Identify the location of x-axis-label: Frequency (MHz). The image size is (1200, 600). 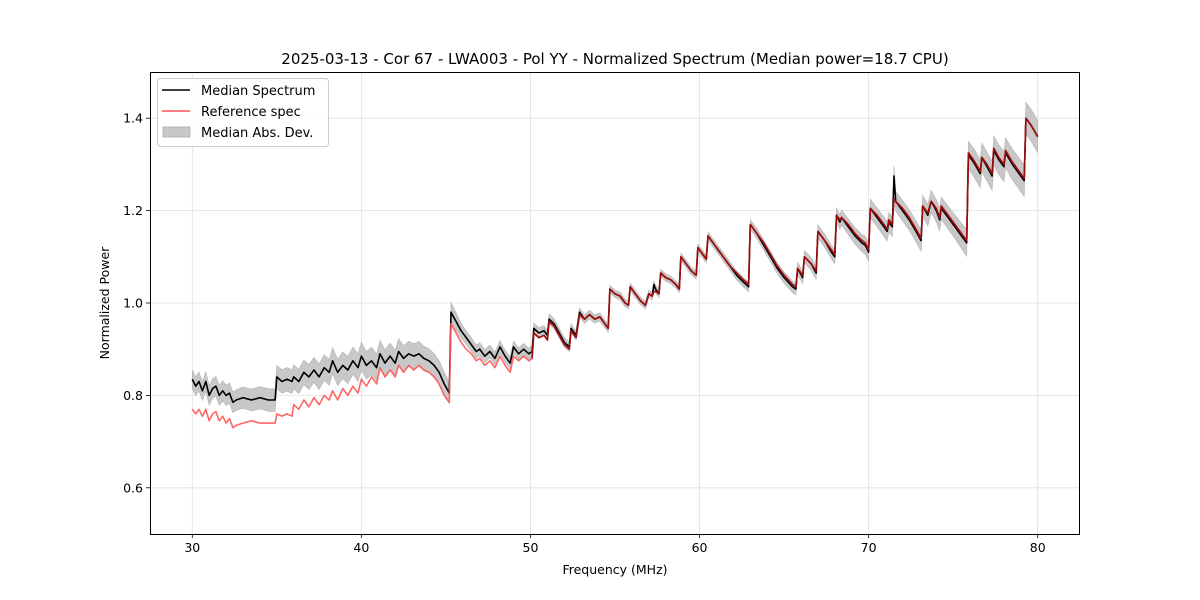
(614, 569).